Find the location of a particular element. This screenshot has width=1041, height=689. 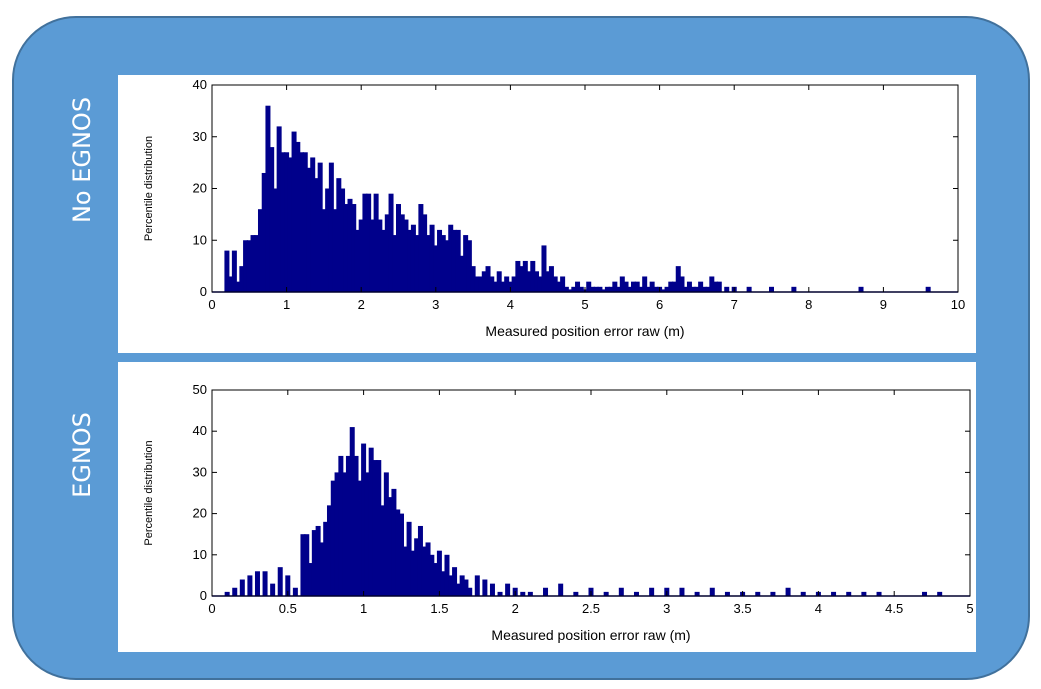

x-tick-label: 2 is located at coordinates (361, 304).